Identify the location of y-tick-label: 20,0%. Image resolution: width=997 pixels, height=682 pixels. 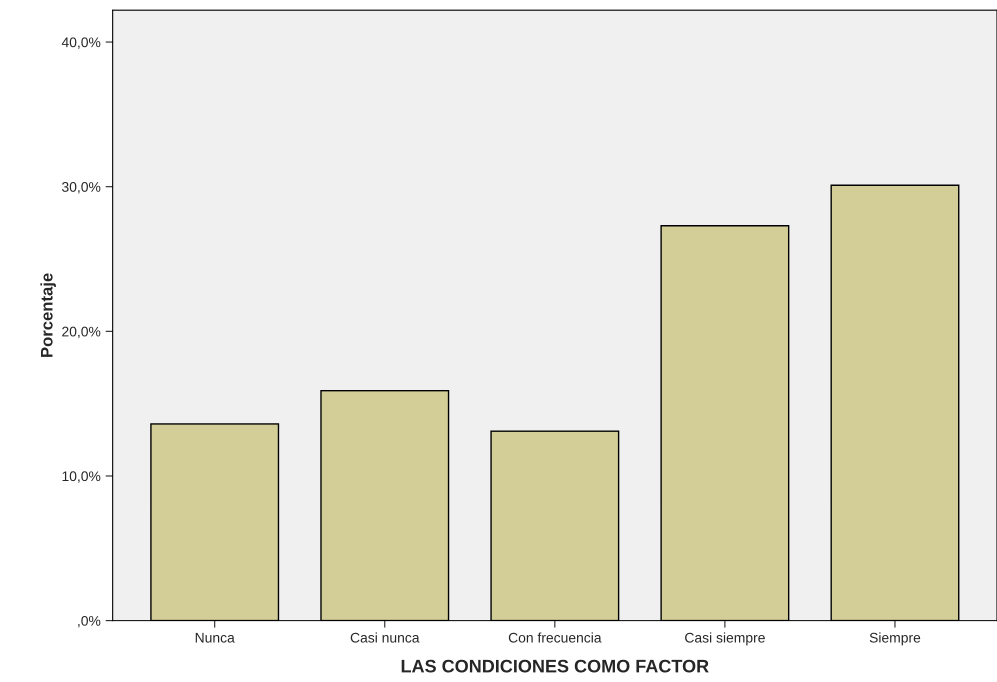
(81, 332).